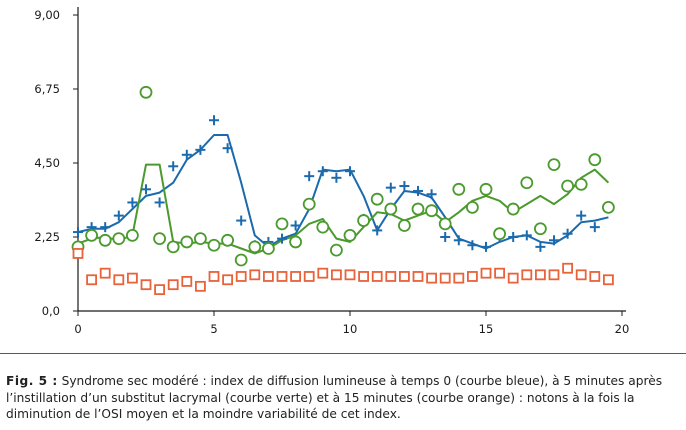  Describe the element at coordinates (47, 15) in the screenshot. I see `y-tick-label: 9,00` at that location.